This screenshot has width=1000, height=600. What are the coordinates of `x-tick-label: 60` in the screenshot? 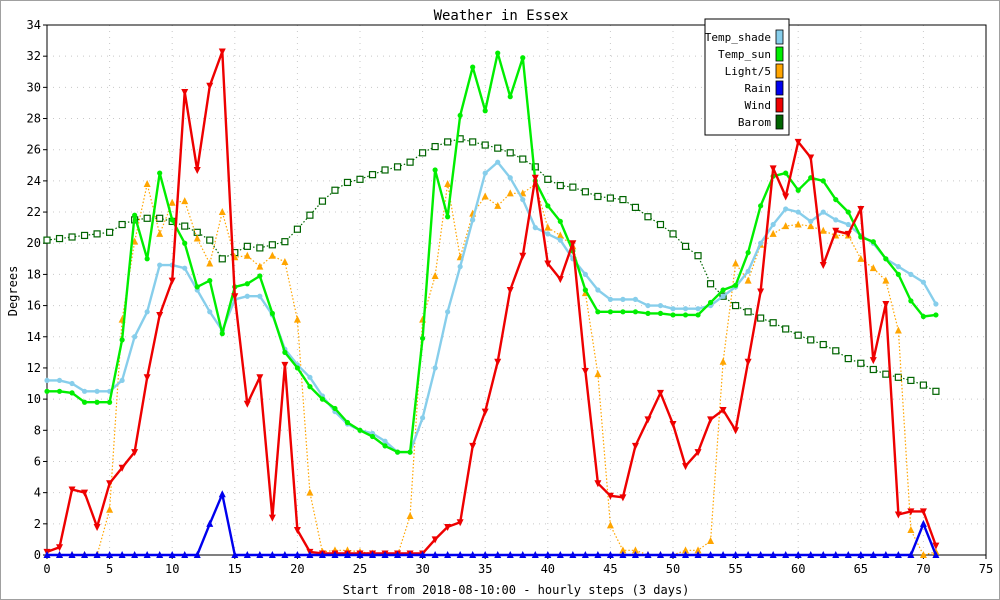 It's located at (798, 569).